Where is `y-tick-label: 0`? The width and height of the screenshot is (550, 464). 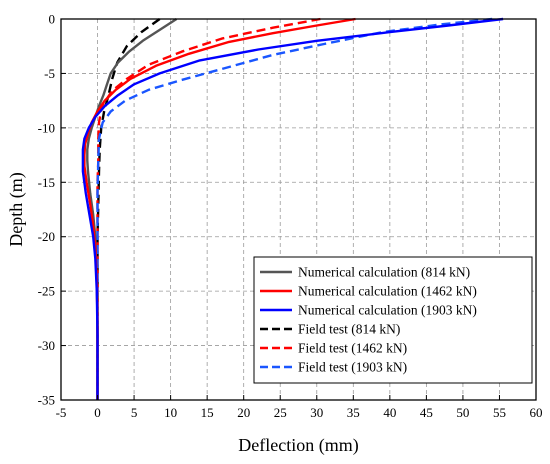
y-tick-label: 0 is located at coordinates (52, 19).